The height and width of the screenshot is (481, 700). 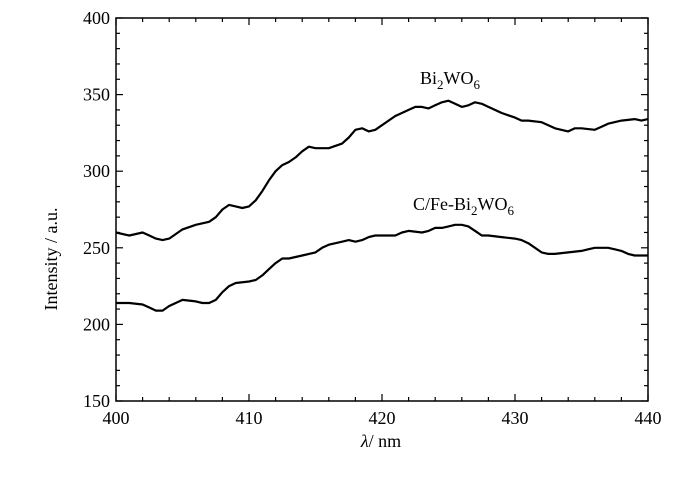 What do you see at coordinates (96, 401) in the screenshot?
I see `y-tick-label: 150` at bounding box center [96, 401].